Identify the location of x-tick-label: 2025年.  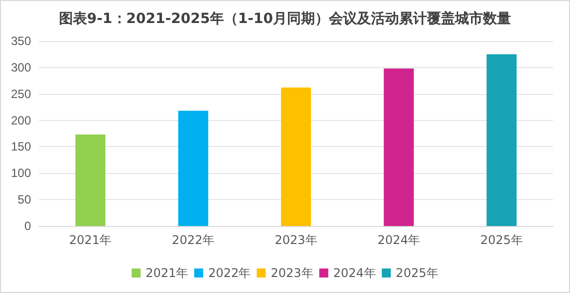
(501, 240).